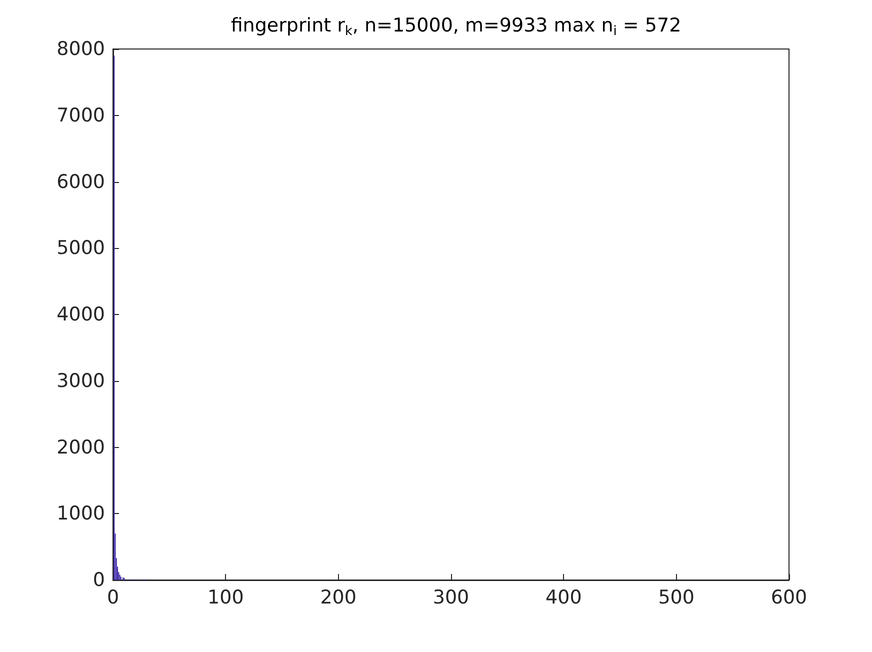  What do you see at coordinates (338, 597) in the screenshot?
I see `x-tick-label: 200` at bounding box center [338, 597].